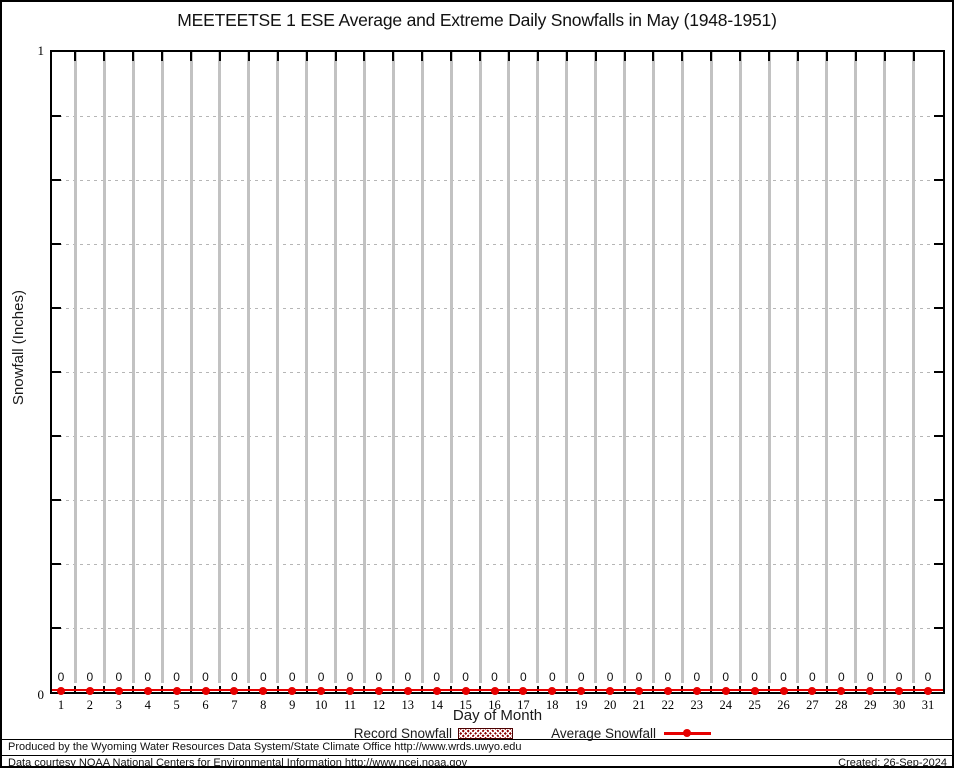 The width and height of the screenshot is (954, 768). I want to click on x-tick-label: 14, so click(436, 705).